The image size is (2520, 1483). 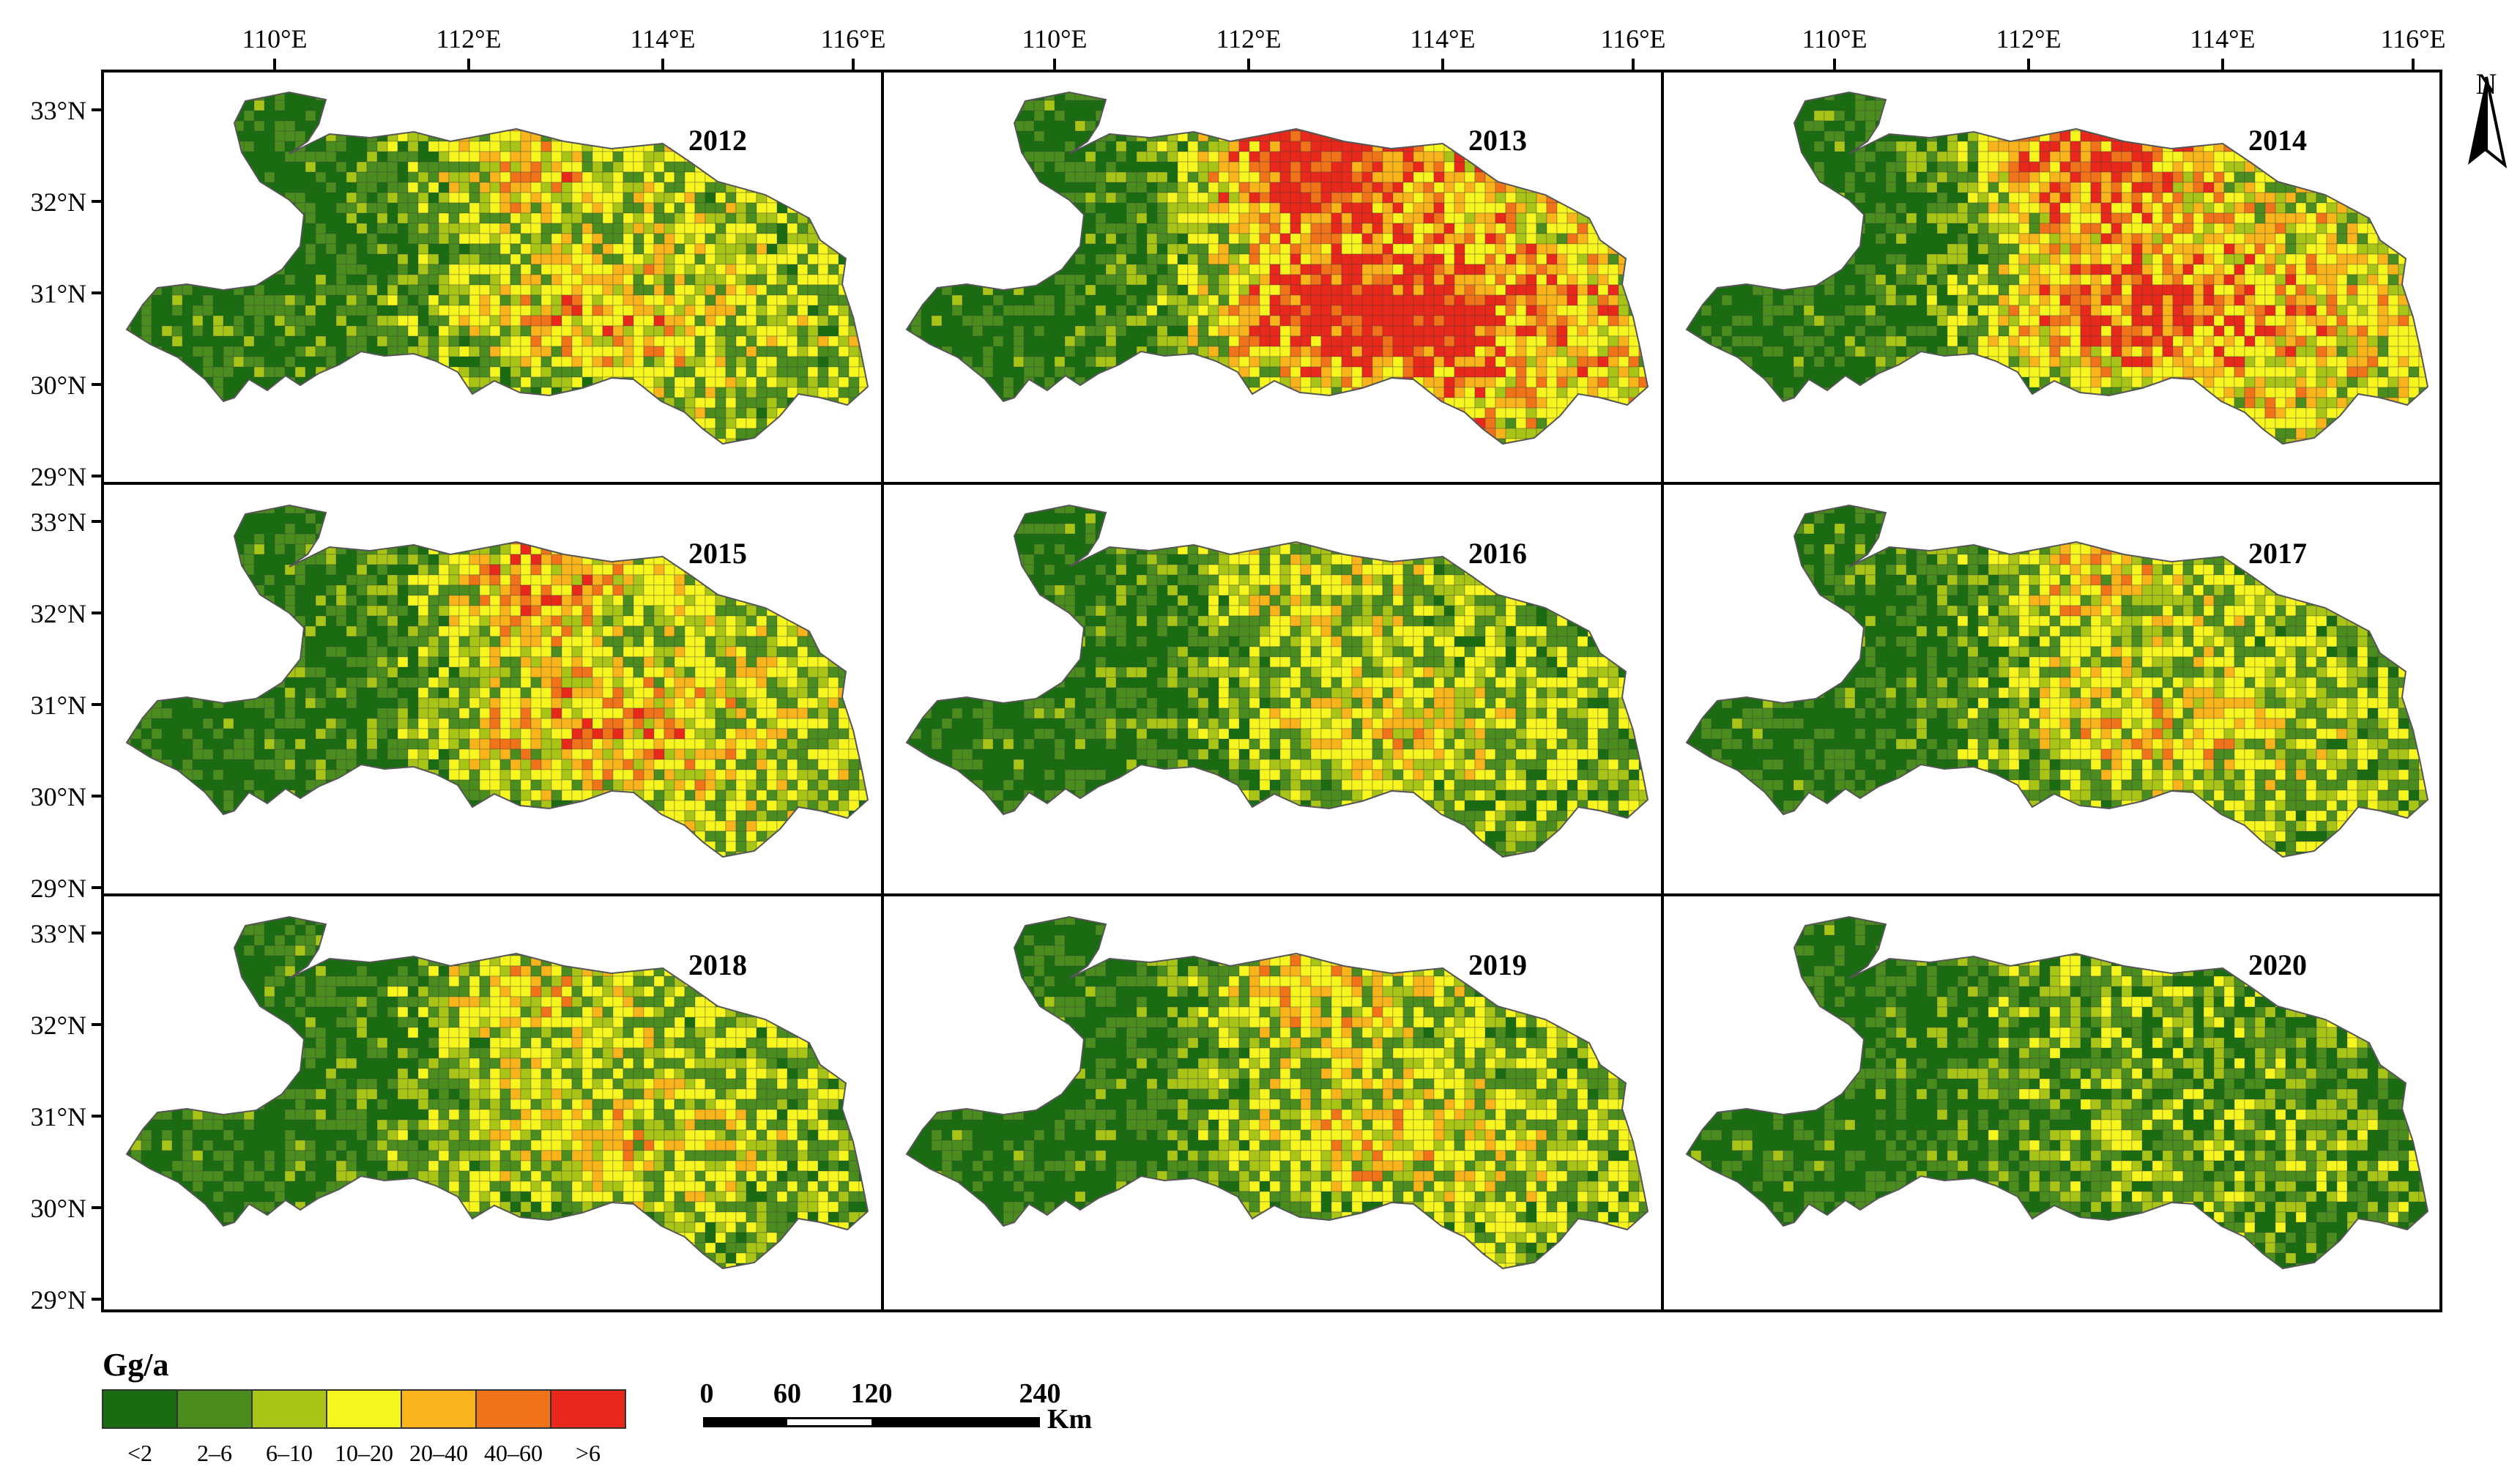 I want to click on map-panel-2013: 2013, so click(x=1282, y=268).